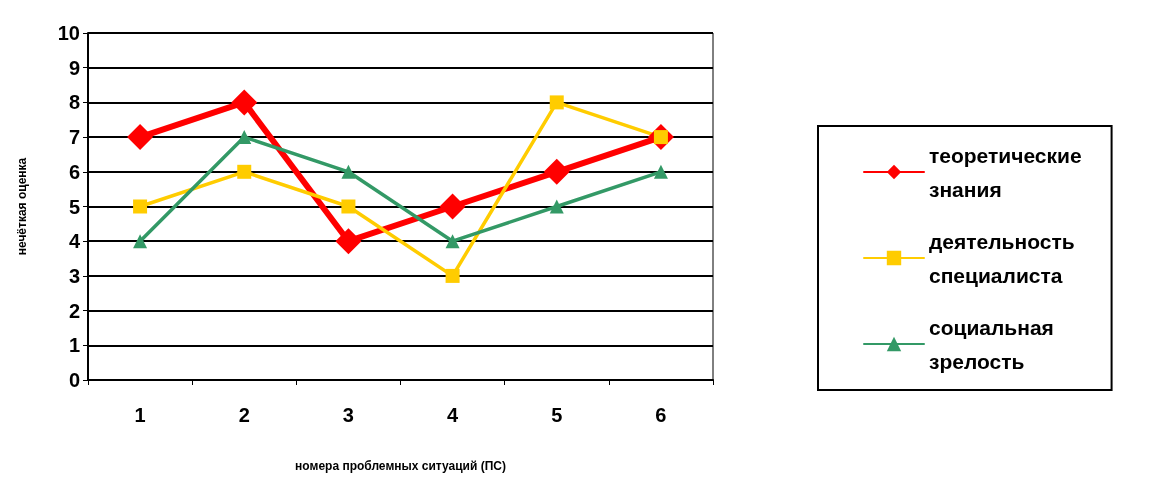 The width and height of the screenshot is (1157, 485). What do you see at coordinates (74, 380) in the screenshot?
I see `y-tick-label: 0` at bounding box center [74, 380].